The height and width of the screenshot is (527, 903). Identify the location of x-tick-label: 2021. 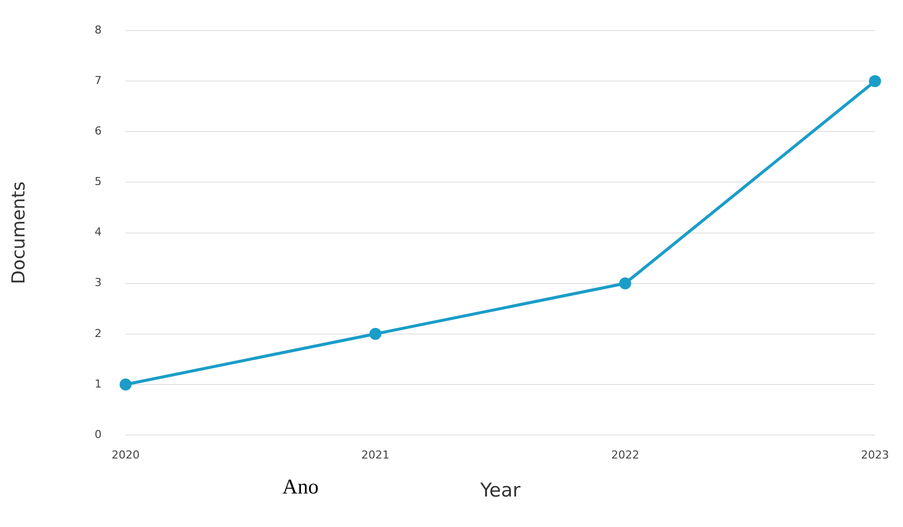
(375, 455).